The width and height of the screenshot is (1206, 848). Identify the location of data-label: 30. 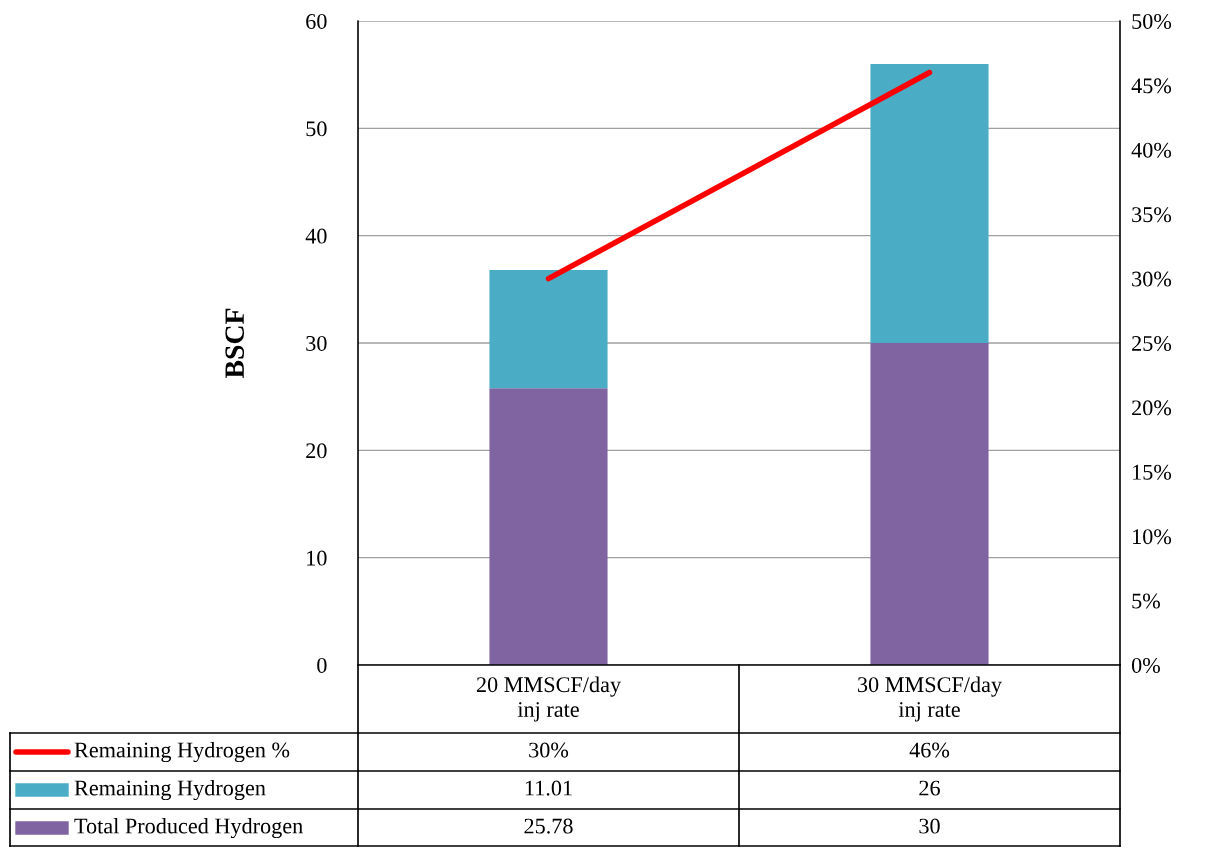
(929, 826).